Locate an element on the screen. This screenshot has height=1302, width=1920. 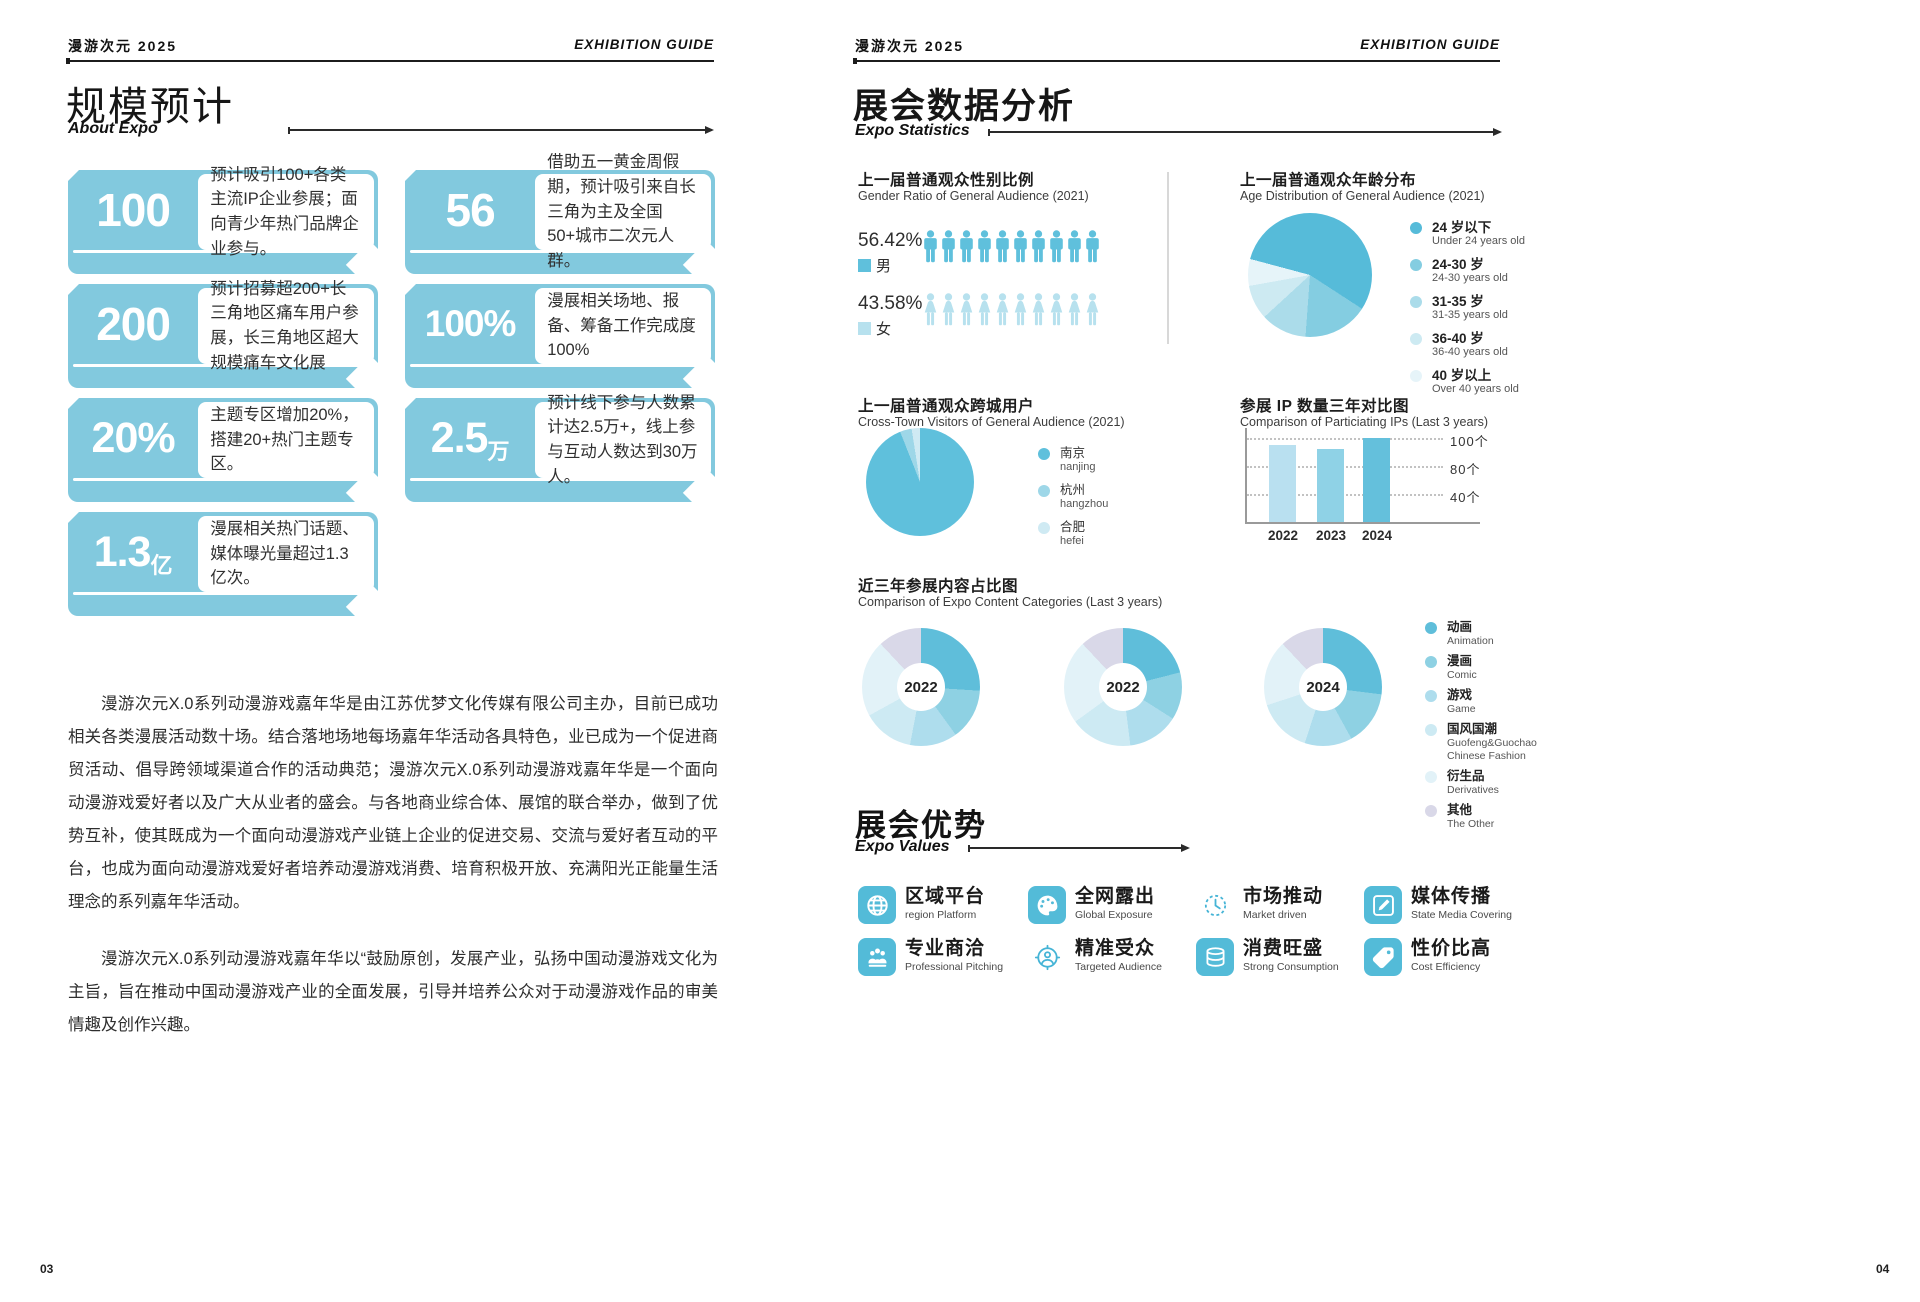
bar-2024 is located at coordinates (1376, 480).